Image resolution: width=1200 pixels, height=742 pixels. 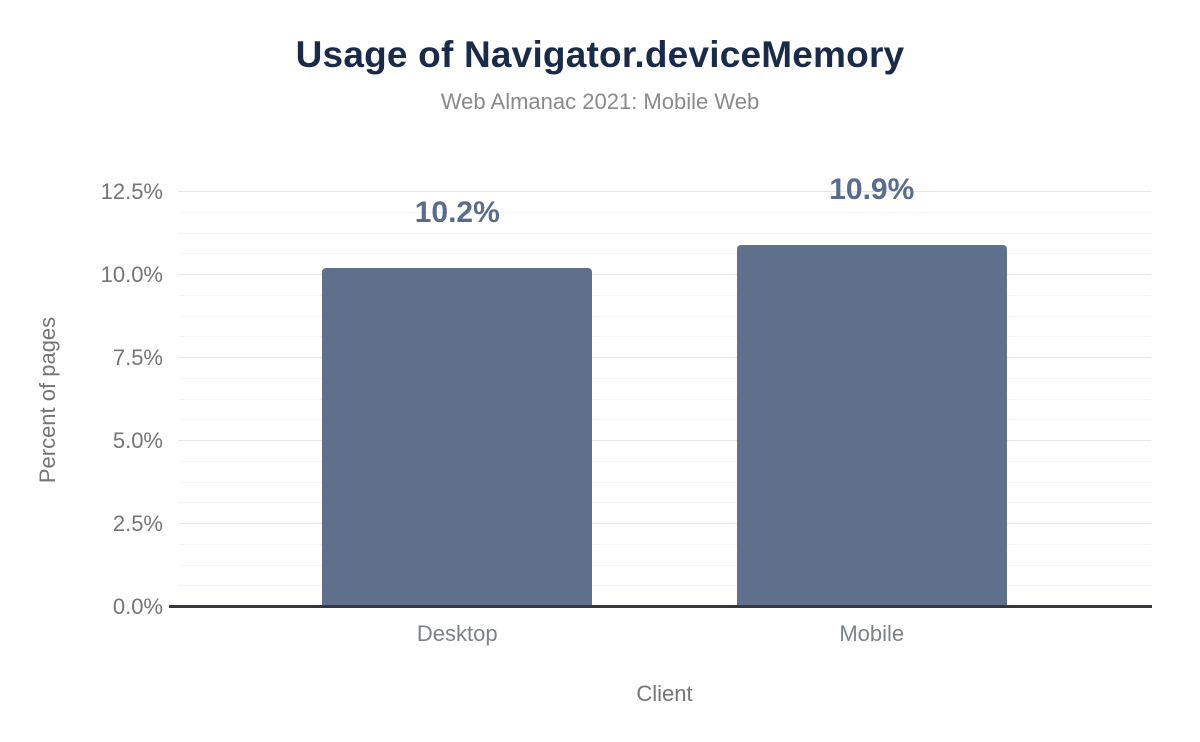 What do you see at coordinates (872, 633) in the screenshot?
I see `x-category-label-mobile: Mobile` at bounding box center [872, 633].